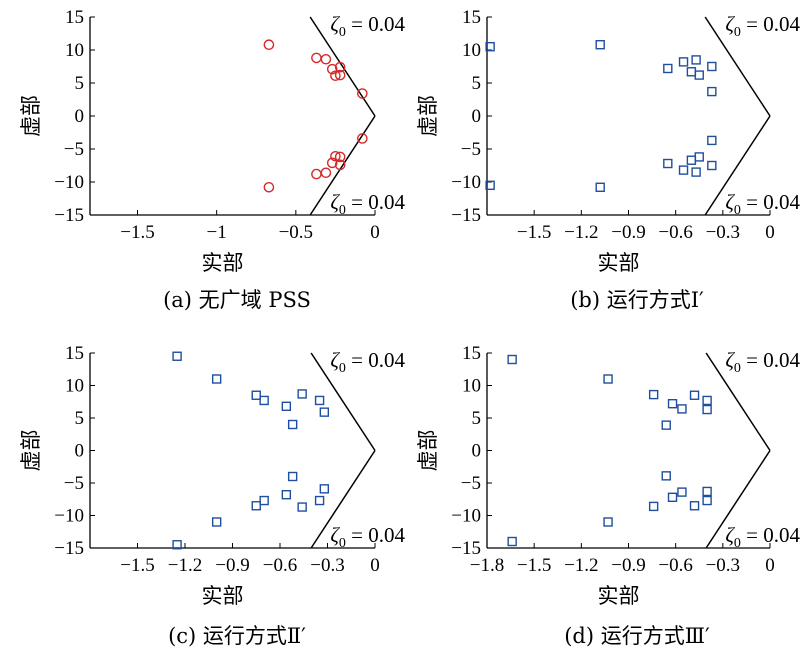  Describe the element at coordinates (487, 565) in the screenshot. I see `x-tick-label: −1.8` at that location.